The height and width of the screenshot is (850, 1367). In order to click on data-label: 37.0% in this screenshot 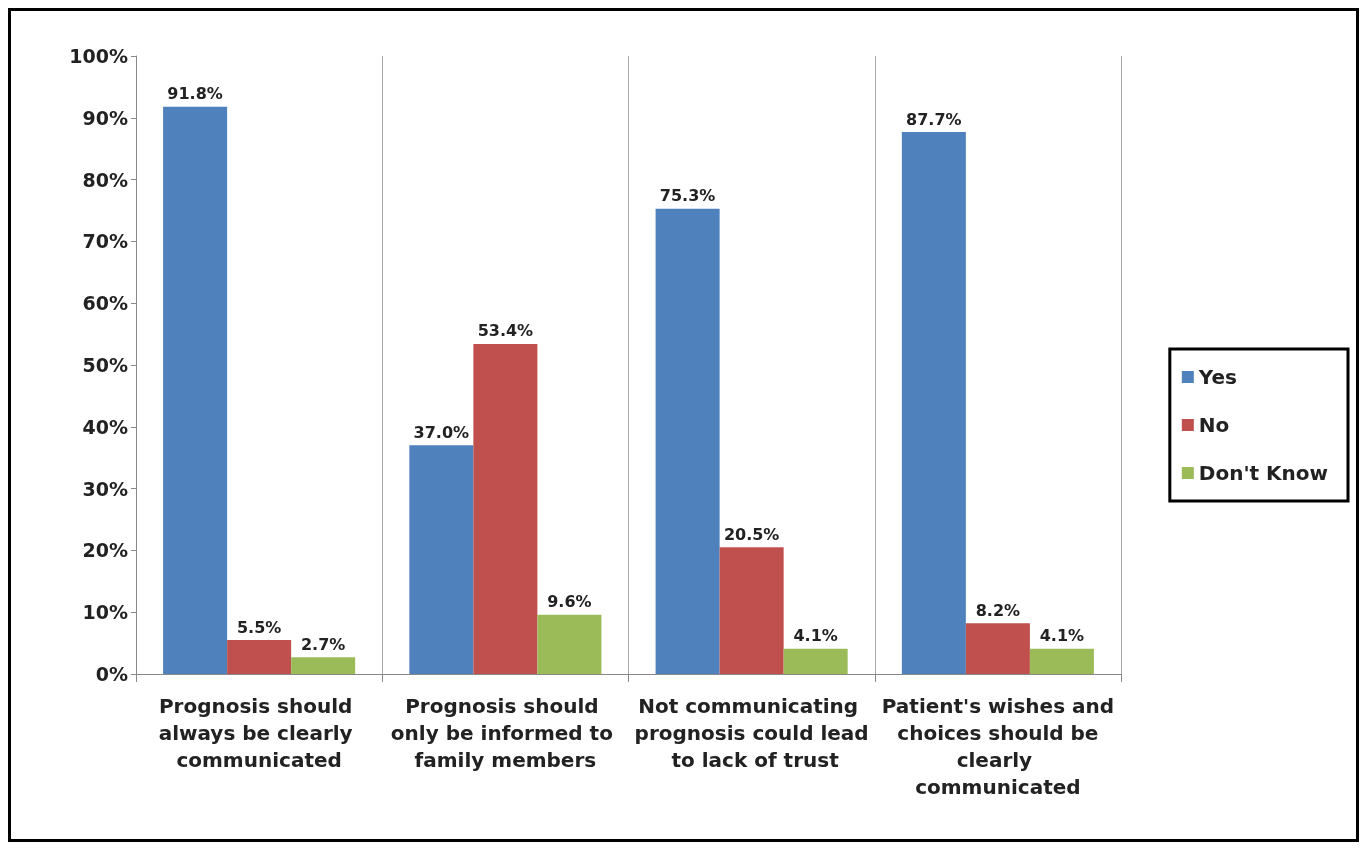, I will do `click(441, 432)`.